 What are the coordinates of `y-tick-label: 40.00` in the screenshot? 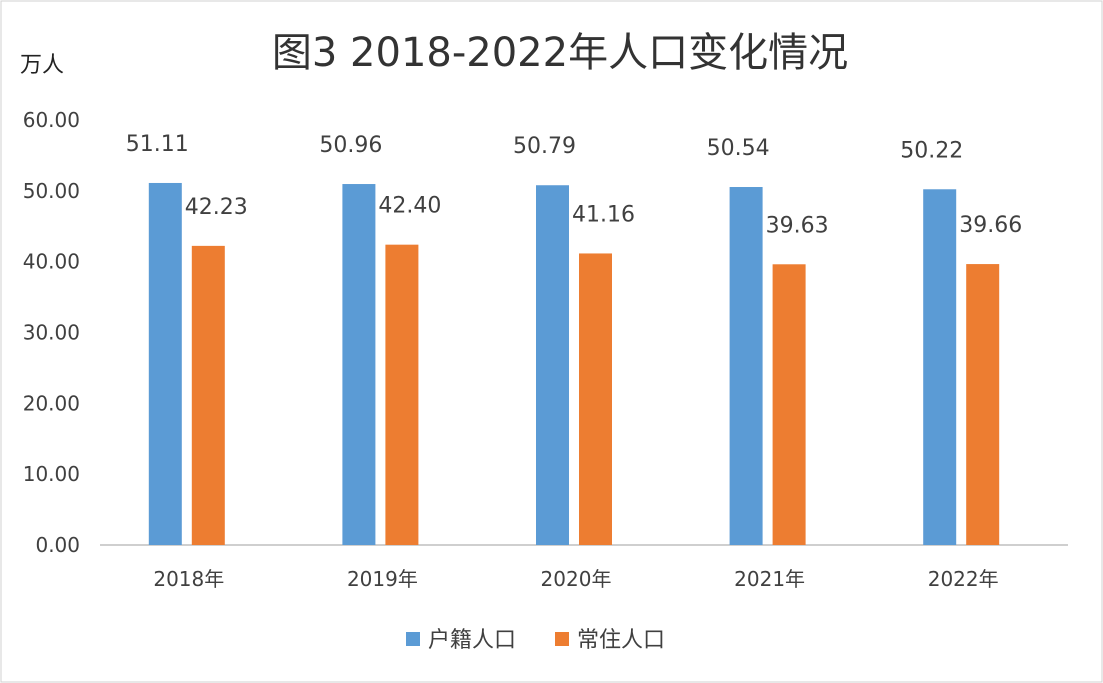 It's located at (51, 262).